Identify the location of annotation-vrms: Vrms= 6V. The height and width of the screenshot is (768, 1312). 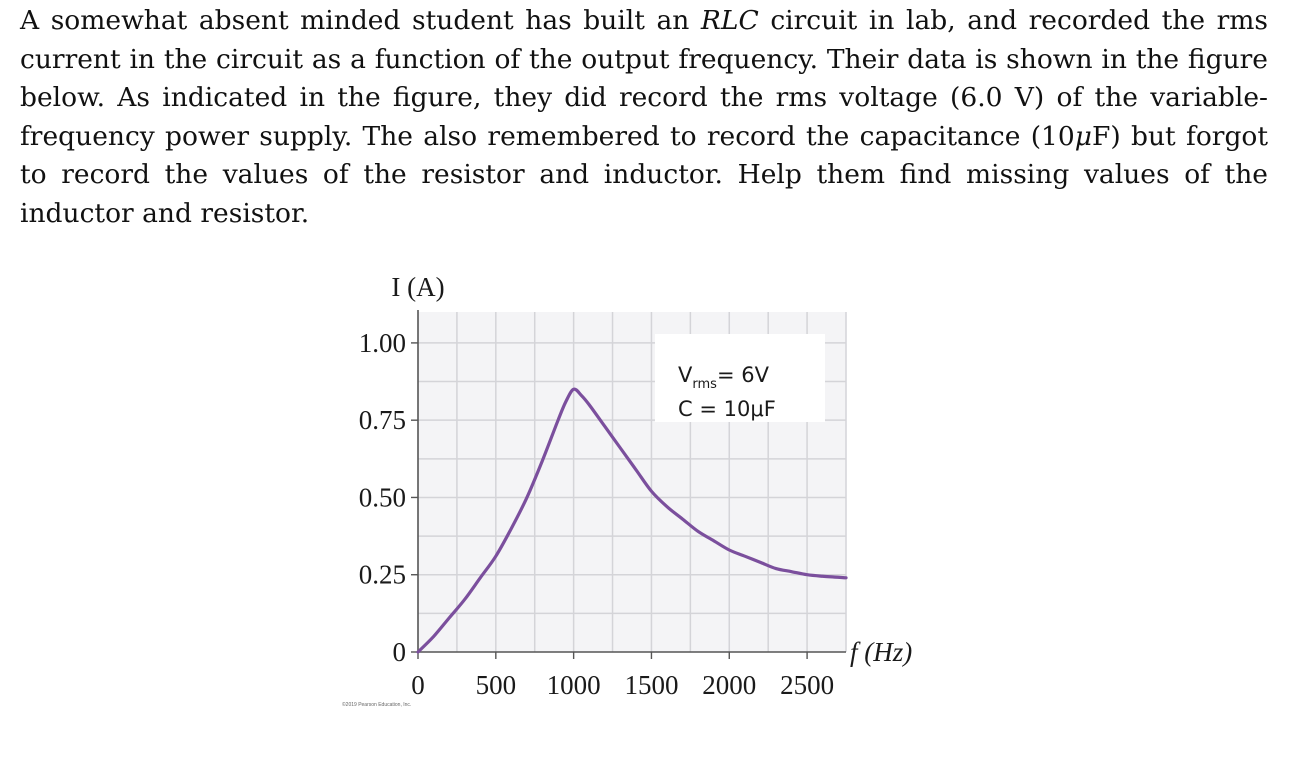
(724, 377).